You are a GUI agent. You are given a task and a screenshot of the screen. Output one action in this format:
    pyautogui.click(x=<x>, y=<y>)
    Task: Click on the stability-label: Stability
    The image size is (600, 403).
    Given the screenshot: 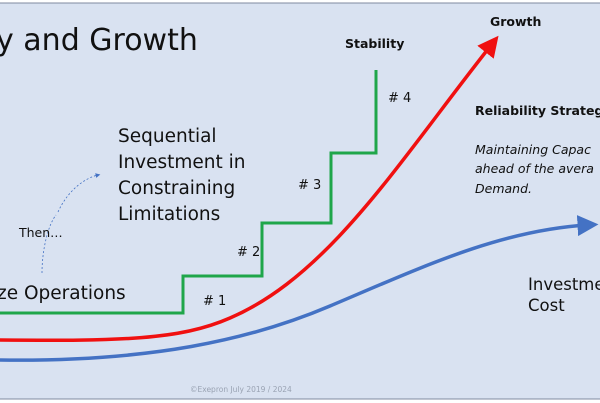 What is the action you would take?
    pyautogui.click(x=374, y=43)
    